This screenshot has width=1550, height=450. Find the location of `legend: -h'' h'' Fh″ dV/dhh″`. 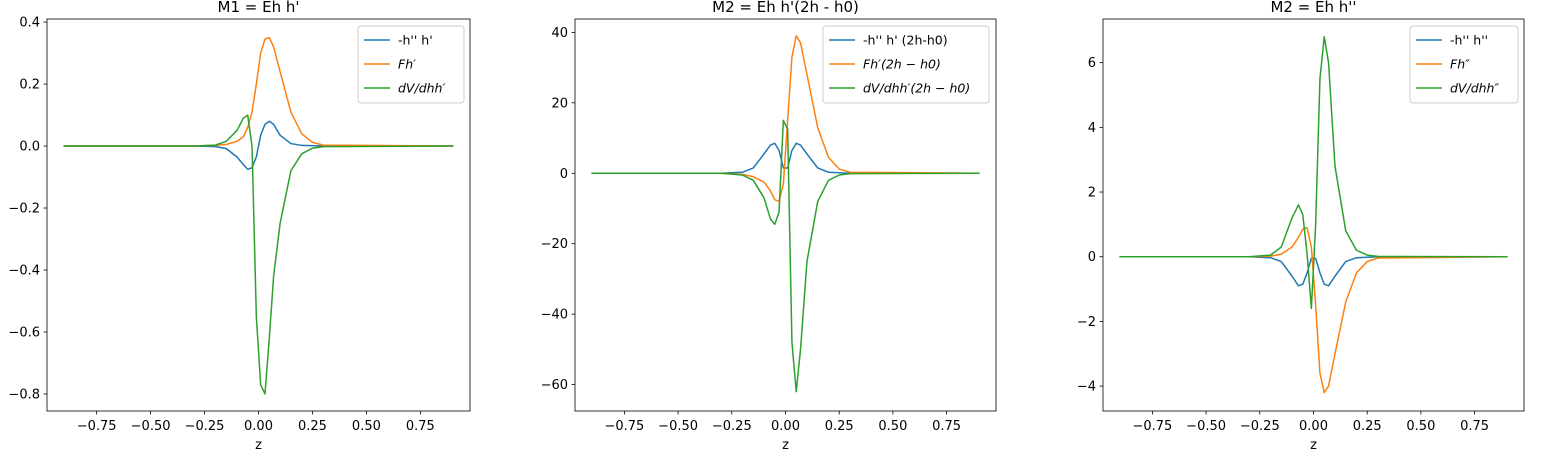

legend: -h'' h'' Fh″ dV/dhh″ is located at coordinates (1464, 64).